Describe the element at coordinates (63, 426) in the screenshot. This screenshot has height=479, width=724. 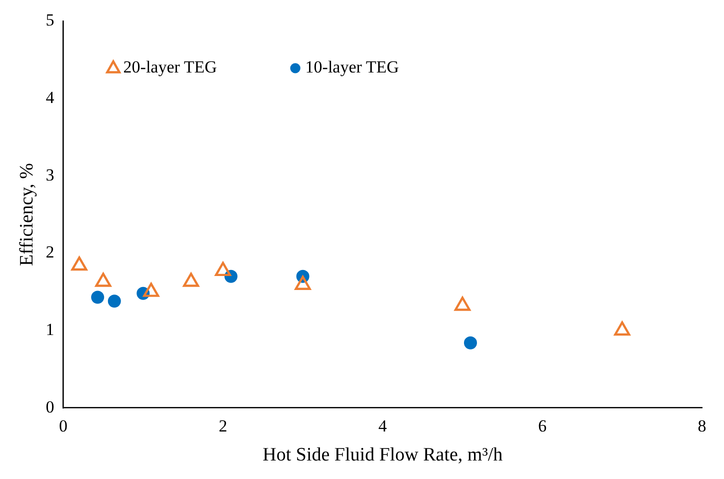
I see `x-tick-label: 0` at that location.